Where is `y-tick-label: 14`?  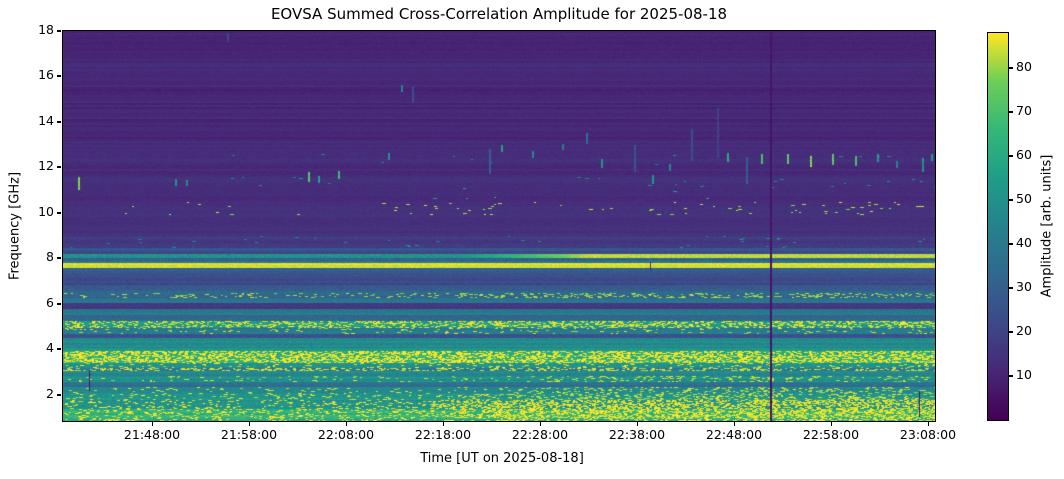 y-tick-label: 14 is located at coordinates (46, 120).